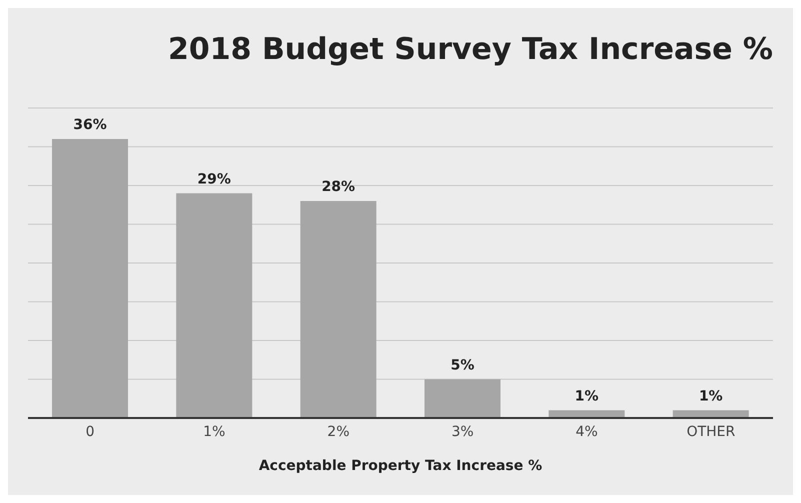 This screenshot has height=503, width=801. What do you see at coordinates (338, 432) in the screenshot?
I see `x-tick-label: 2%` at bounding box center [338, 432].